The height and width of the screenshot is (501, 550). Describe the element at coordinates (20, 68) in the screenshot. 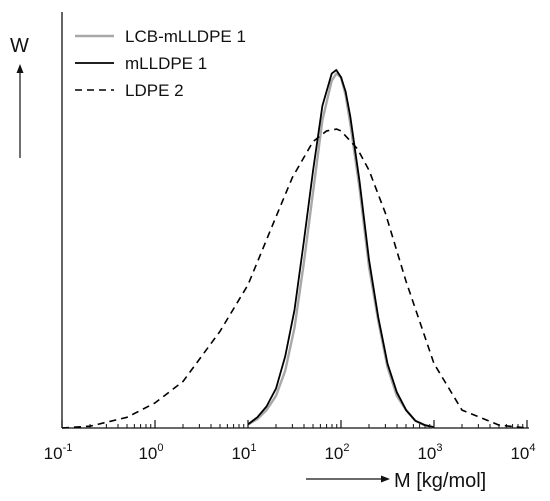

I see `y-axis-arrowhead` at that location.